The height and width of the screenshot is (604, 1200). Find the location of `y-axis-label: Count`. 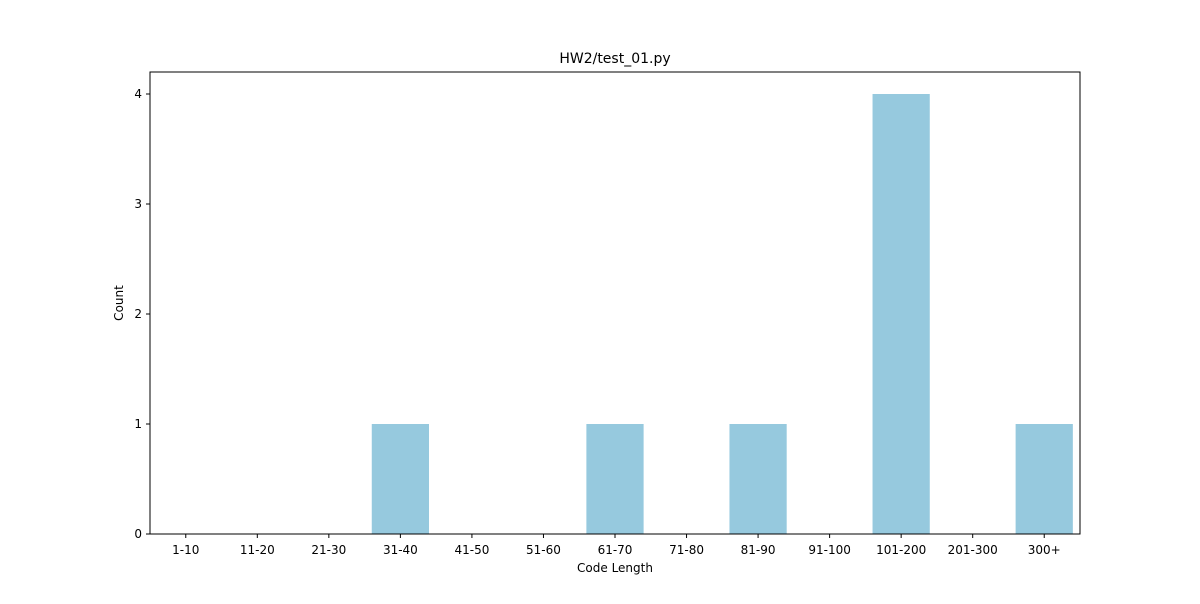

y-axis-label: Count is located at coordinates (119, 303).